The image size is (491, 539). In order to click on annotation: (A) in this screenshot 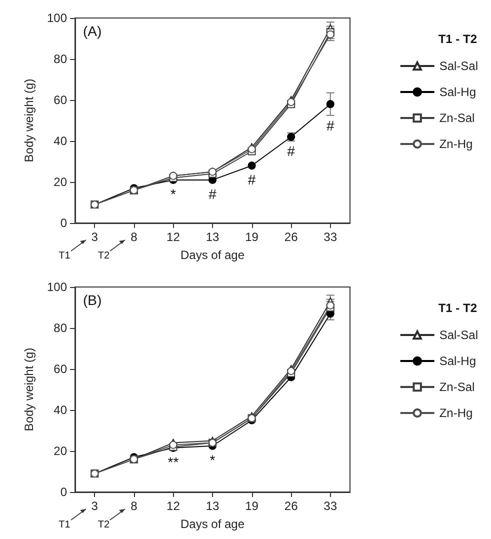, I will do `click(92, 31)`.